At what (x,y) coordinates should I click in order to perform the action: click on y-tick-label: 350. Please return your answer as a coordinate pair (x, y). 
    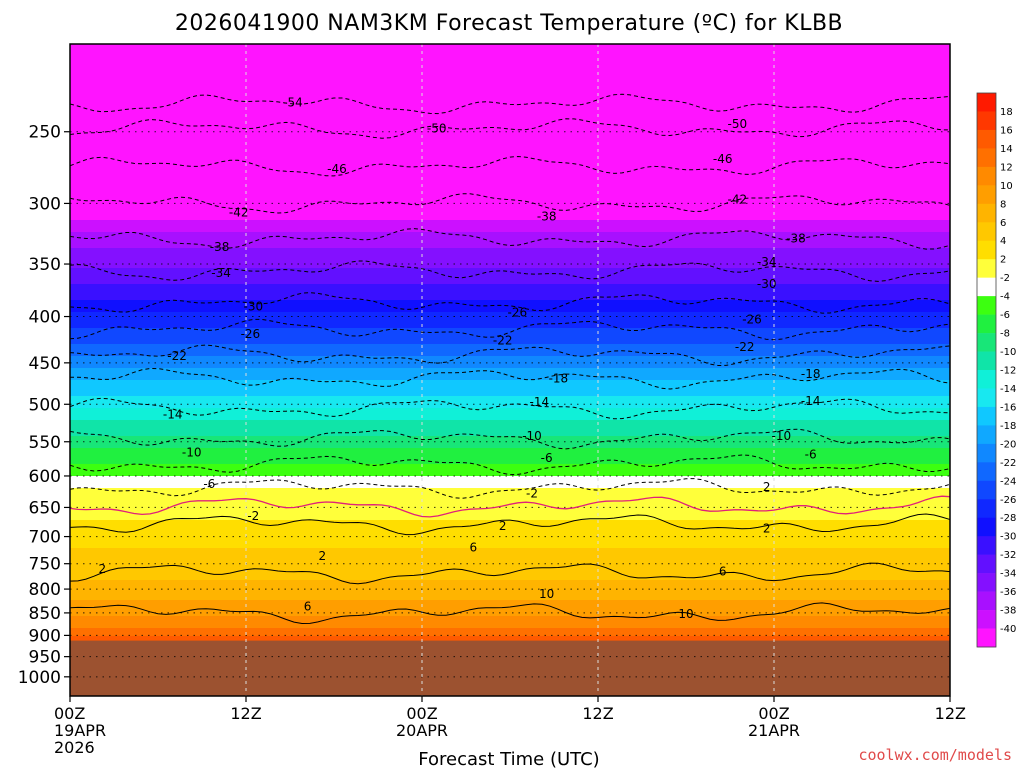
    Looking at the image, I should click on (45, 265).